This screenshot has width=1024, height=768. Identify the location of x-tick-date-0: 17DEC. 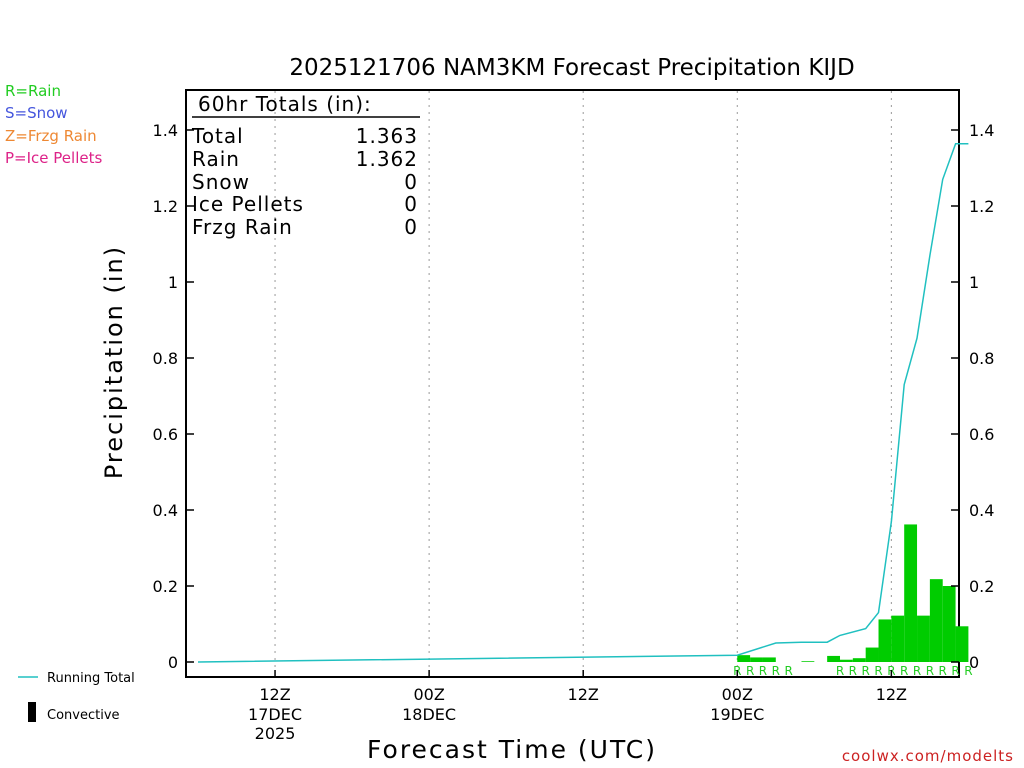
(275, 714).